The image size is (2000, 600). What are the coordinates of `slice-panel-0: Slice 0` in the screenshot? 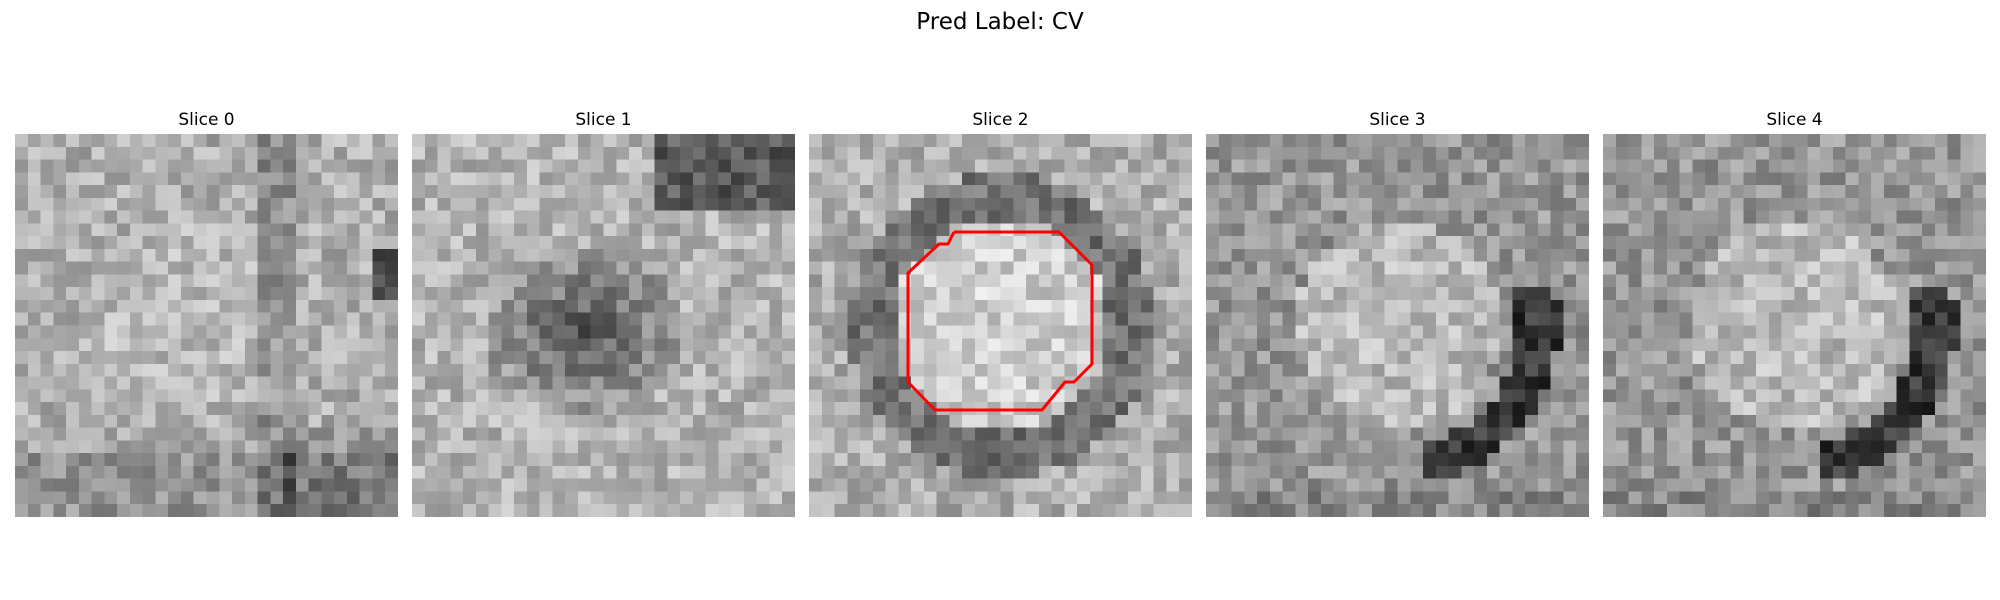 It's located at (206, 312).